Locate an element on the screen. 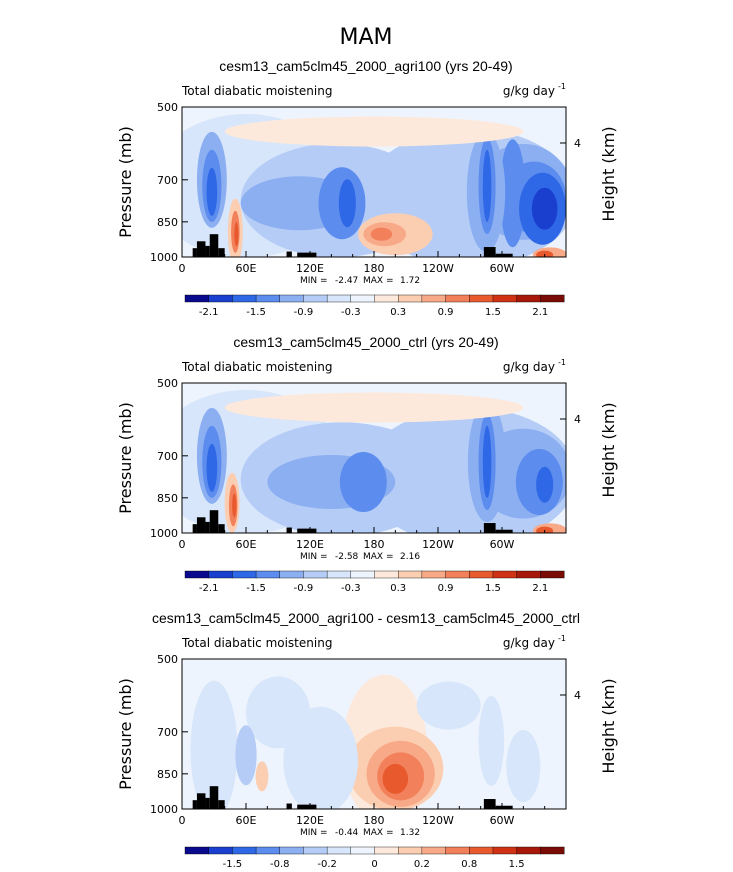  min-value: -2.47 is located at coordinates (346, 281).